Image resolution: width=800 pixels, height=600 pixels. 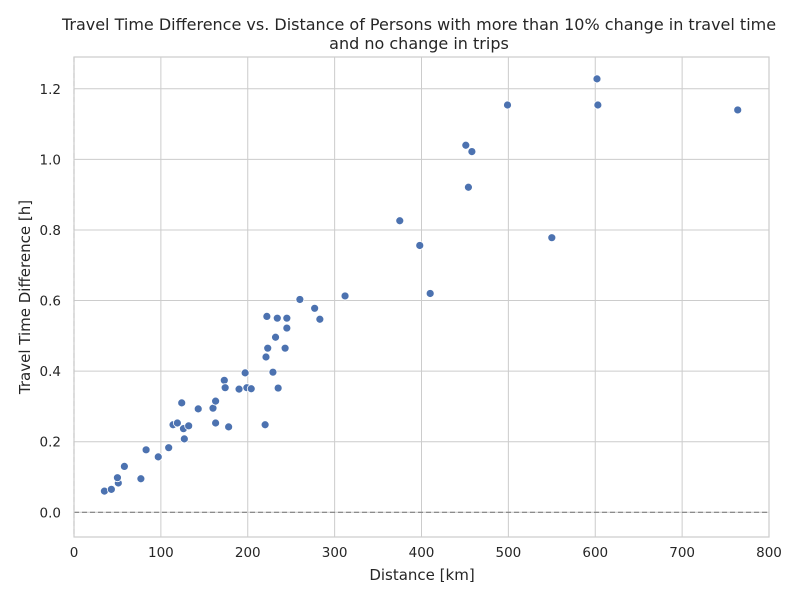 What do you see at coordinates (50, 160) in the screenshot?
I see `y-tick-label: 1.0` at bounding box center [50, 160].